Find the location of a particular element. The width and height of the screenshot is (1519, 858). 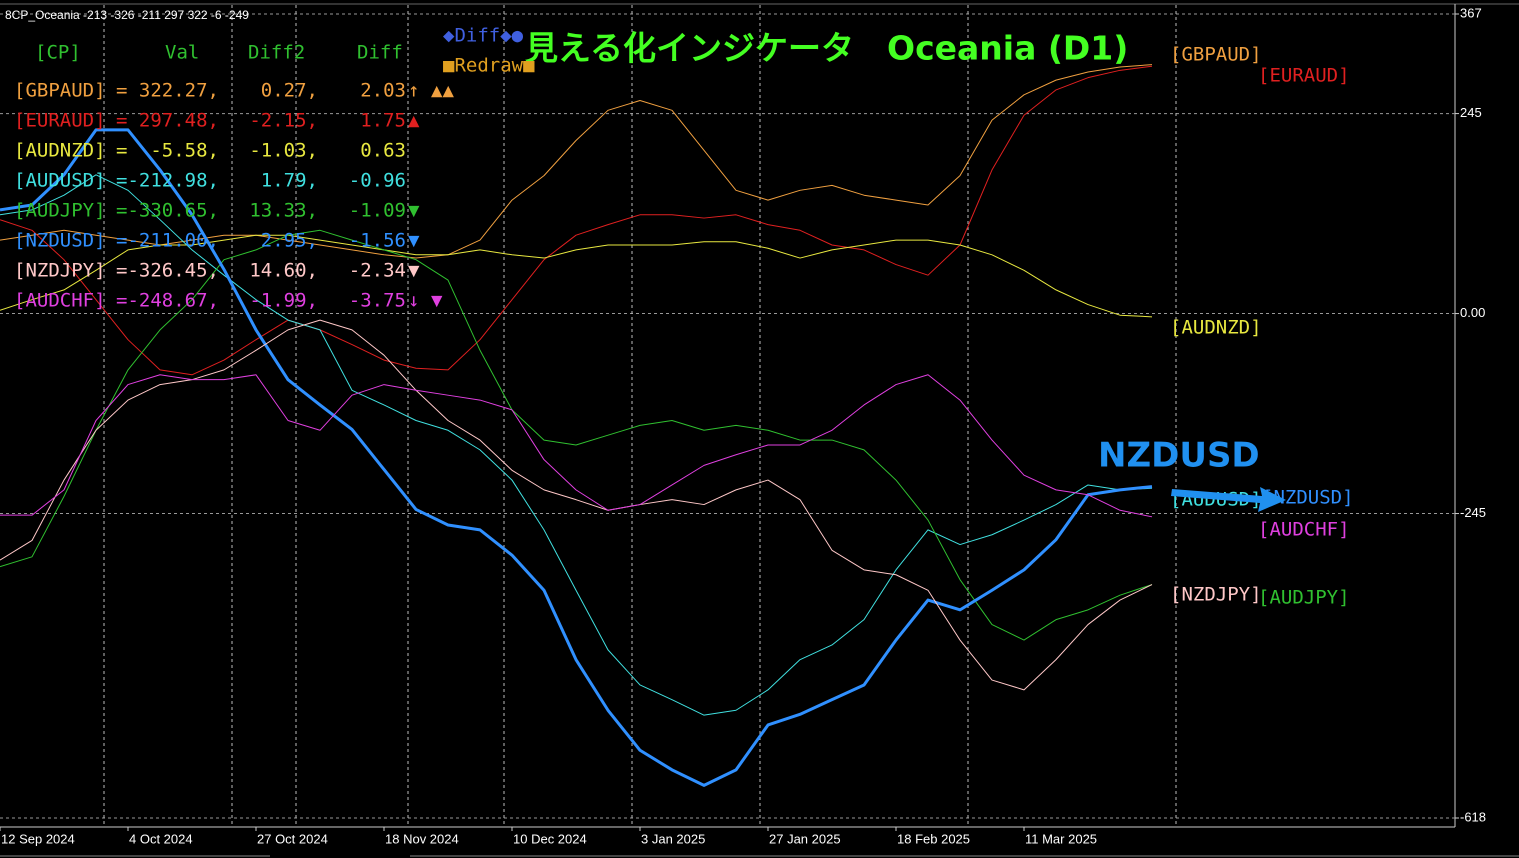

series-label: [AUDCHF] is located at coordinates (1304, 530).